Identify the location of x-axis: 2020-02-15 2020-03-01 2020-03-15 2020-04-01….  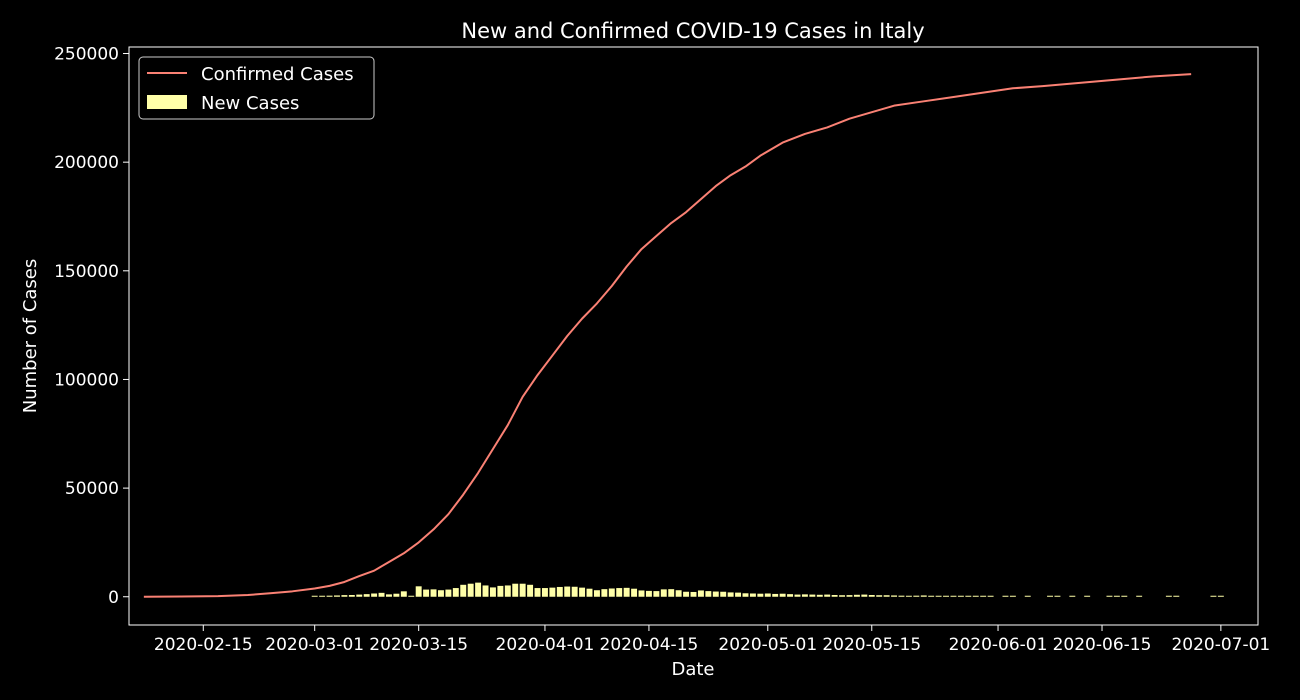
(712, 640).